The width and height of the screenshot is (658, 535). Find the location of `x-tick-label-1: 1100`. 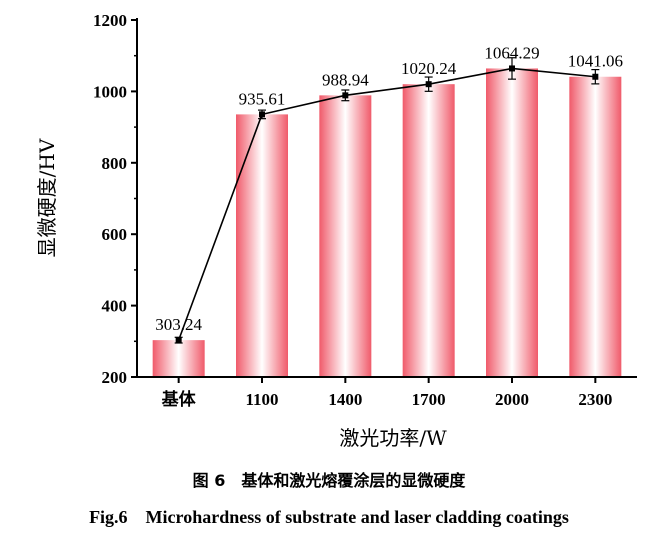

x-tick-label-1: 1100 is located at coordinates (261, 399).